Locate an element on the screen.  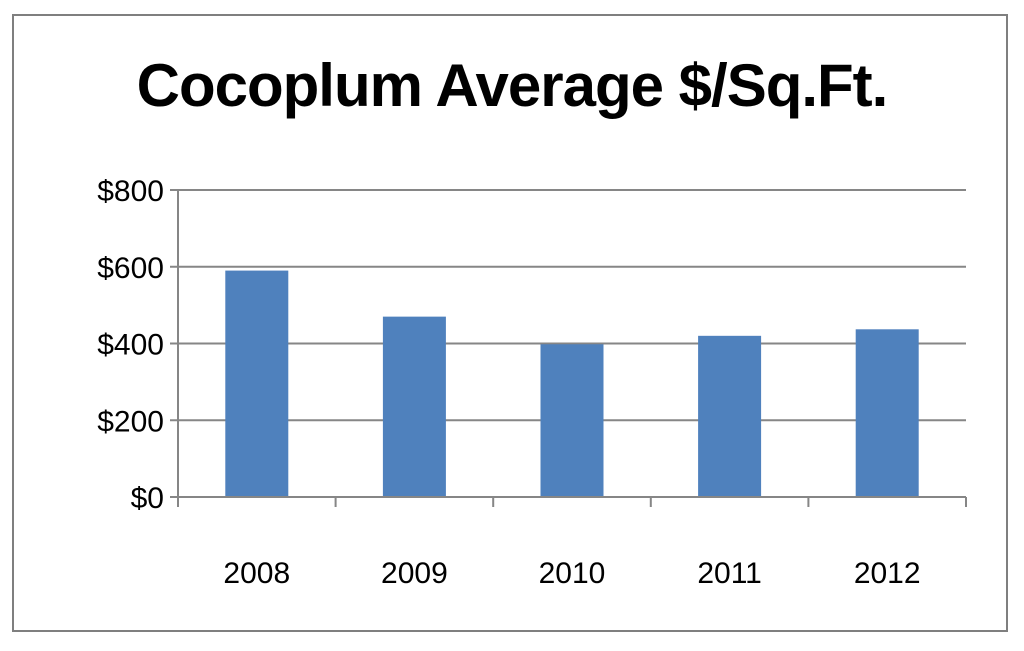
y-tick-label: $200 is located at coordinates (130, 421).